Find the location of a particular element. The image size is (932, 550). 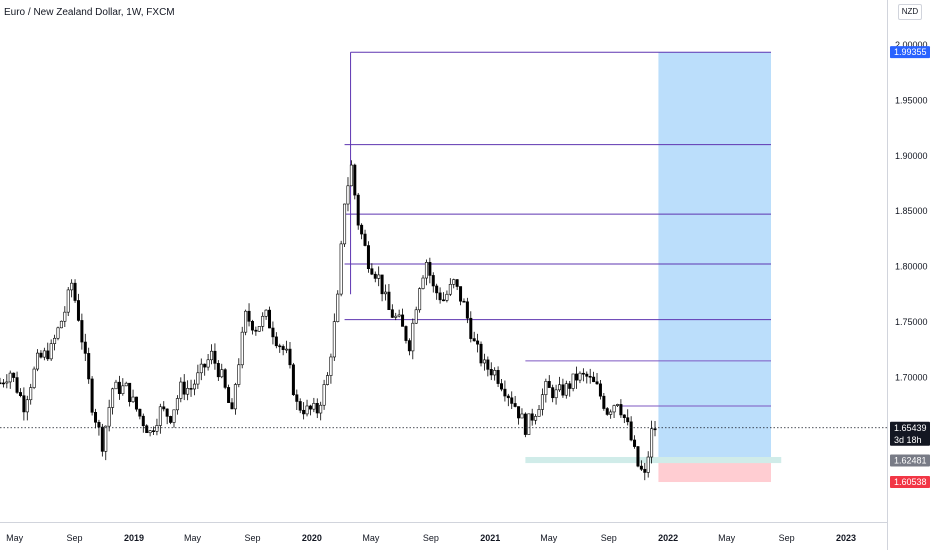

loss-zone is located at coordinates (715, 471).